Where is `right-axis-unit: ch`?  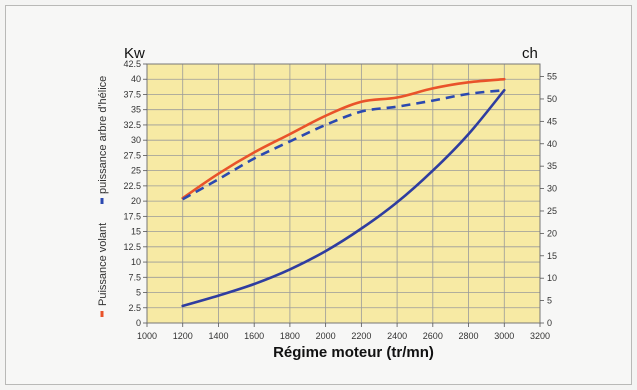 right-axis-unit: ch is located at coordinates (530, 53).